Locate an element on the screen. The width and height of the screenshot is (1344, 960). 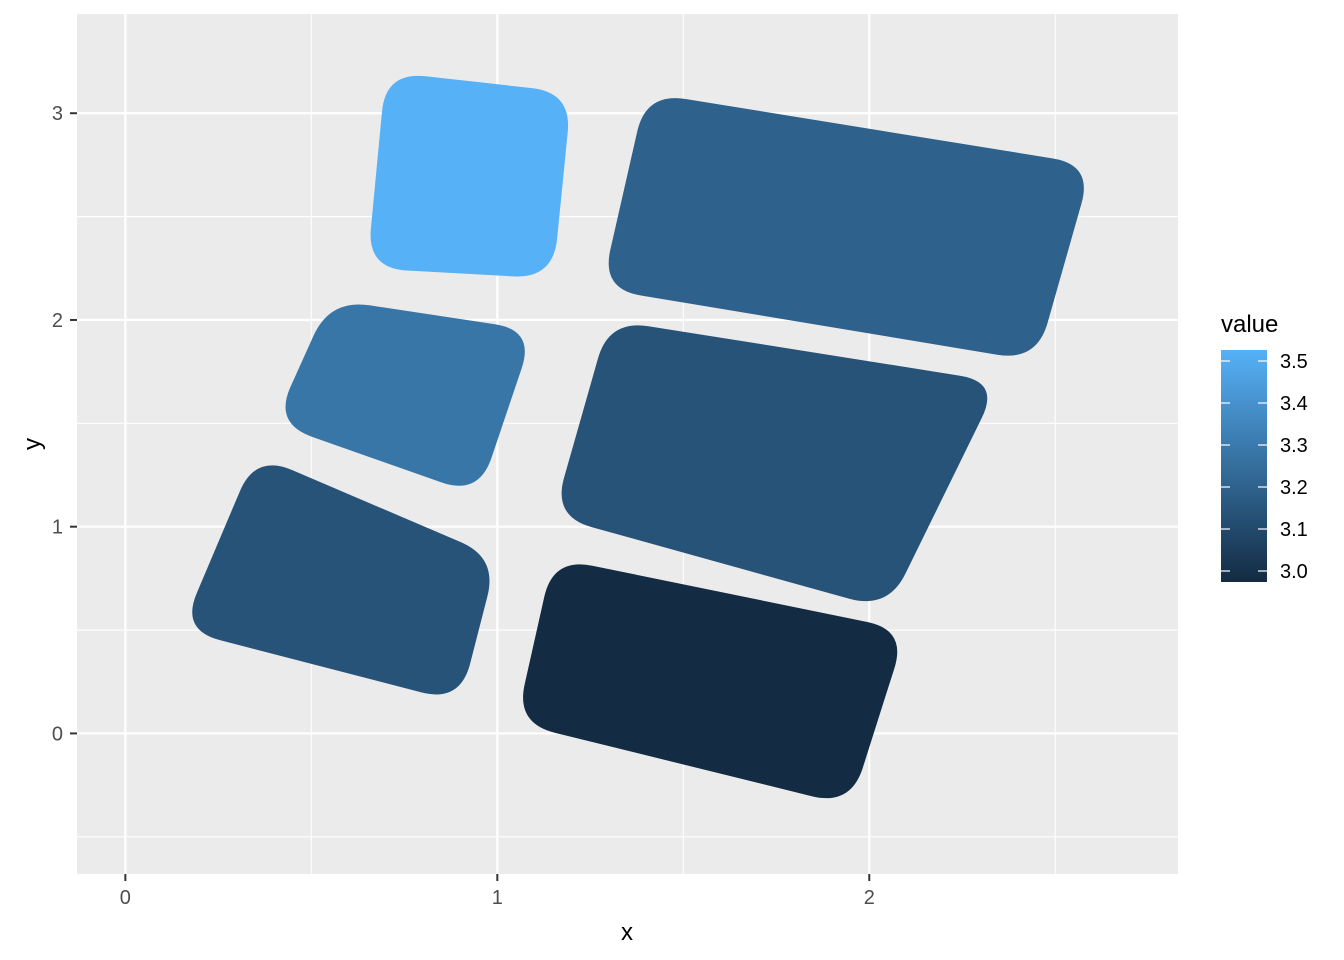
legend-label: 3.3 is located at coordinates (1294, 446).